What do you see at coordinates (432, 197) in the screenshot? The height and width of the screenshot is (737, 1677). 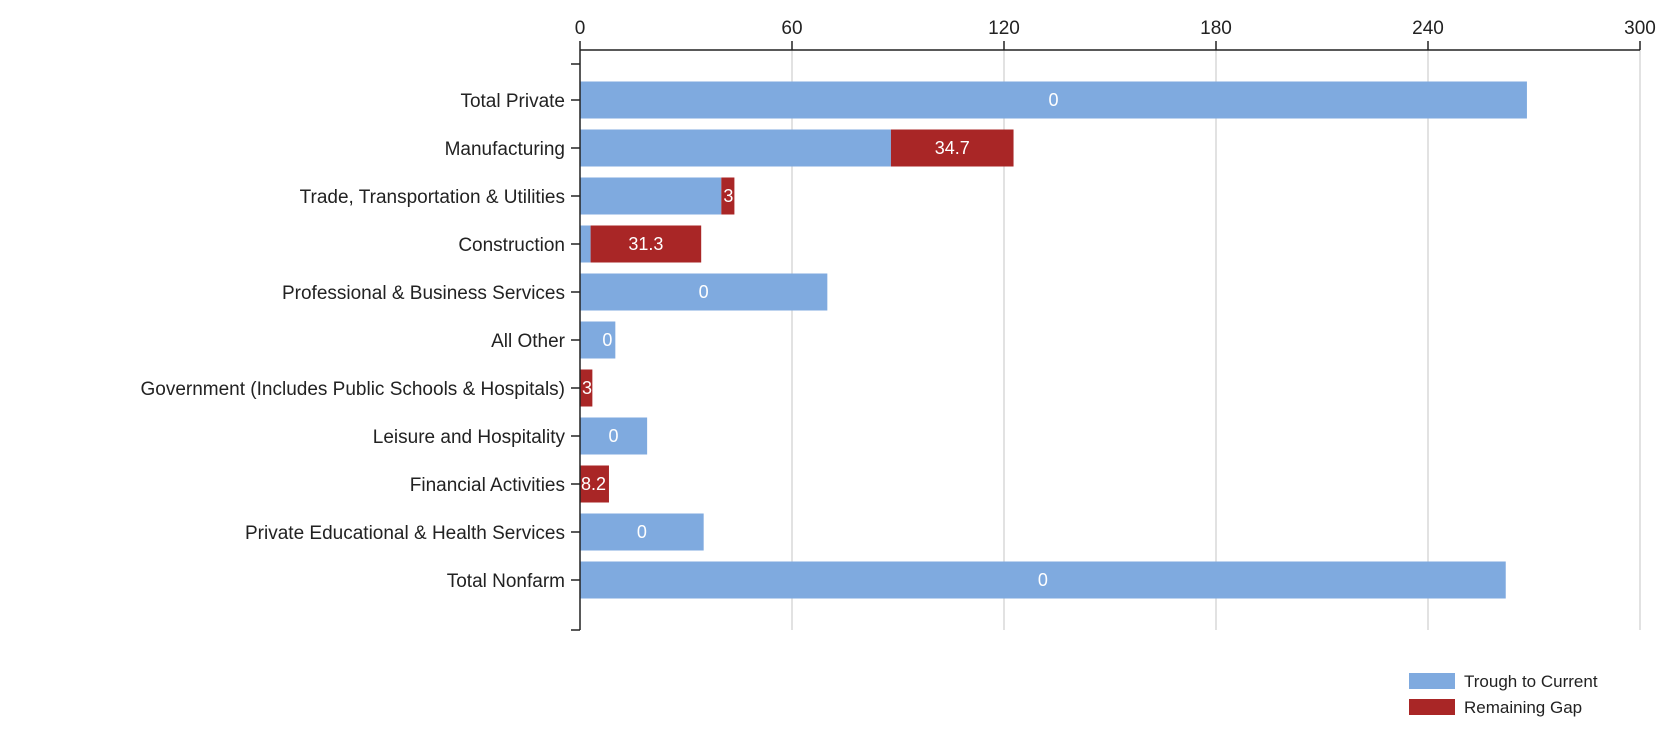 I see `category-label-2: Trade, Transportation & Utilities` at bounding box center [432, 197].